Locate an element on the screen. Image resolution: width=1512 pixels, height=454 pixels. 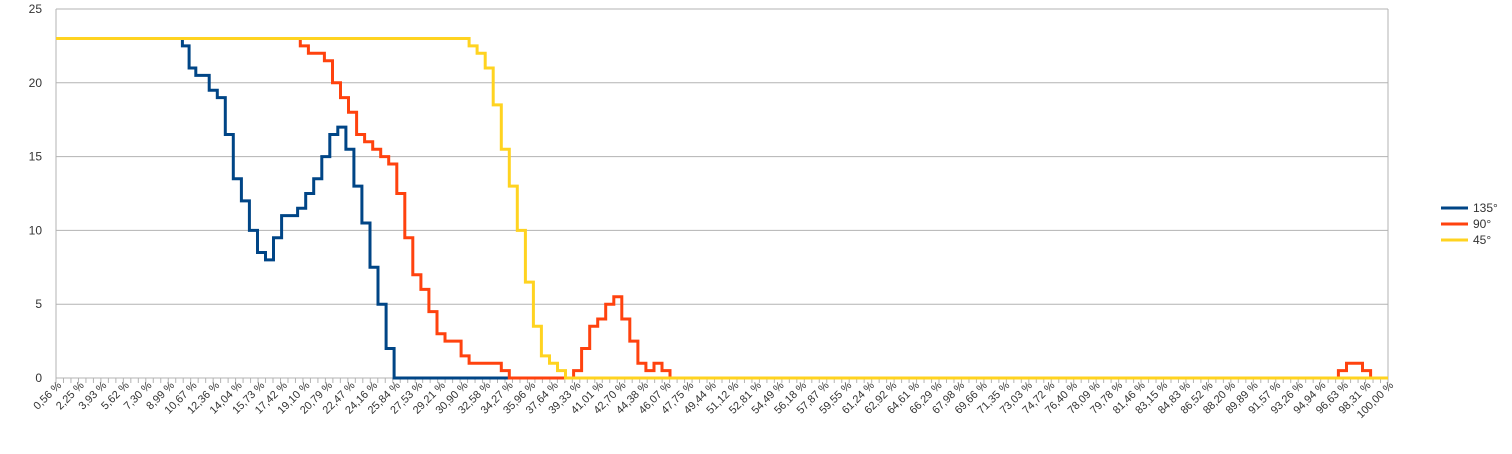
y-tick-label: 5 is located at coordinates (38, 304).